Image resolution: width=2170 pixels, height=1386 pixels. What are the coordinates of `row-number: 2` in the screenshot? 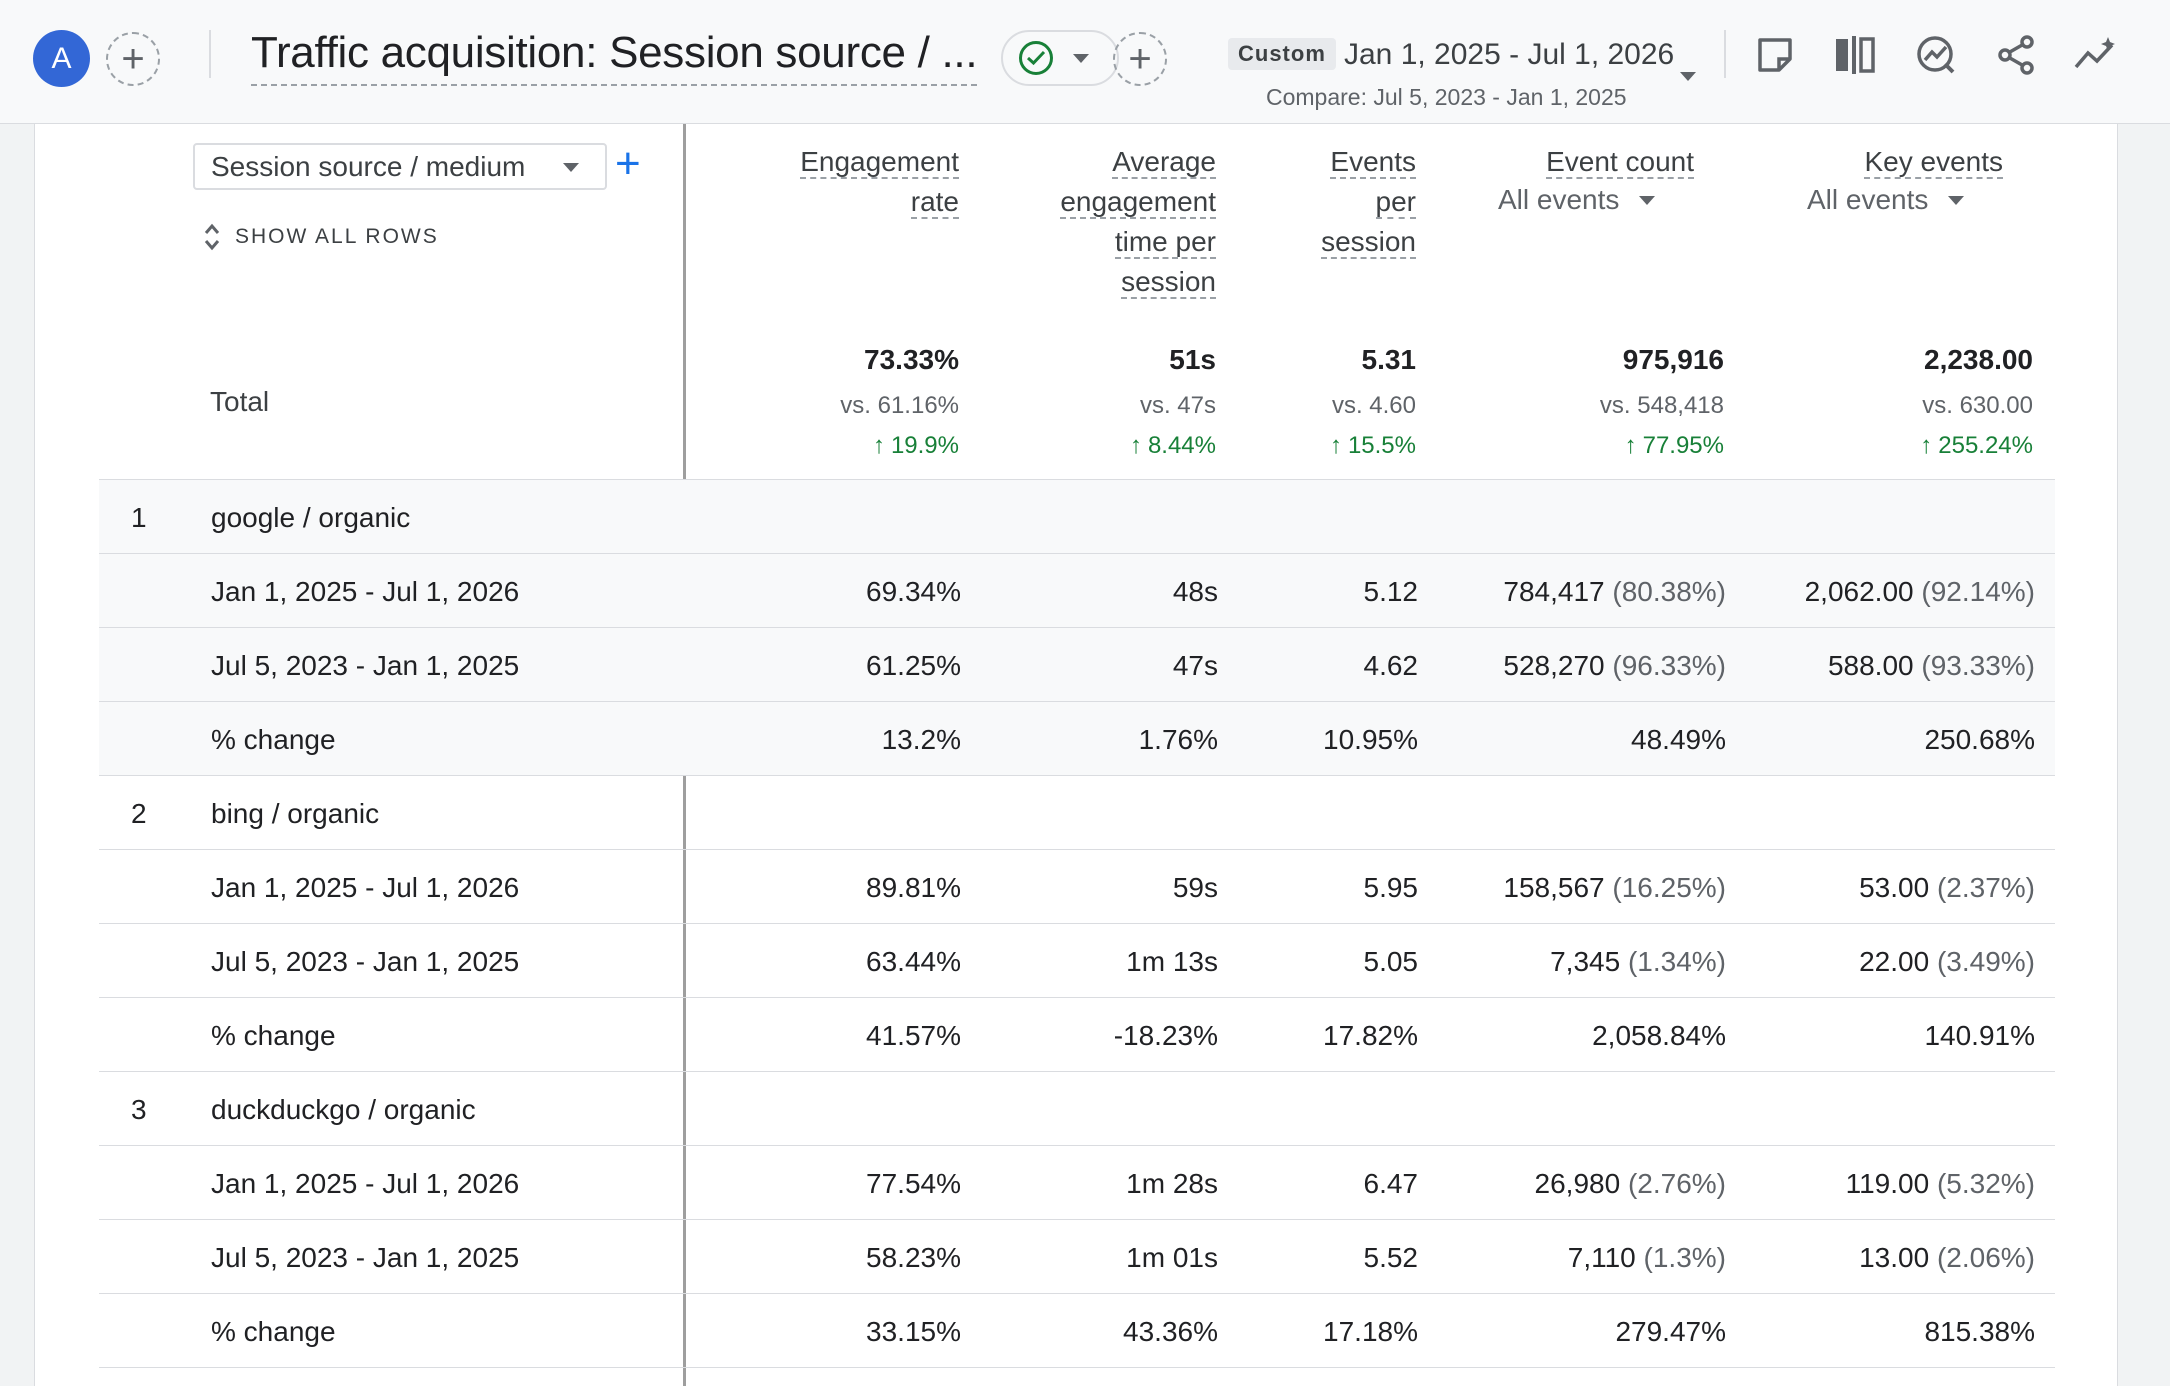 It's located at (139, 813).